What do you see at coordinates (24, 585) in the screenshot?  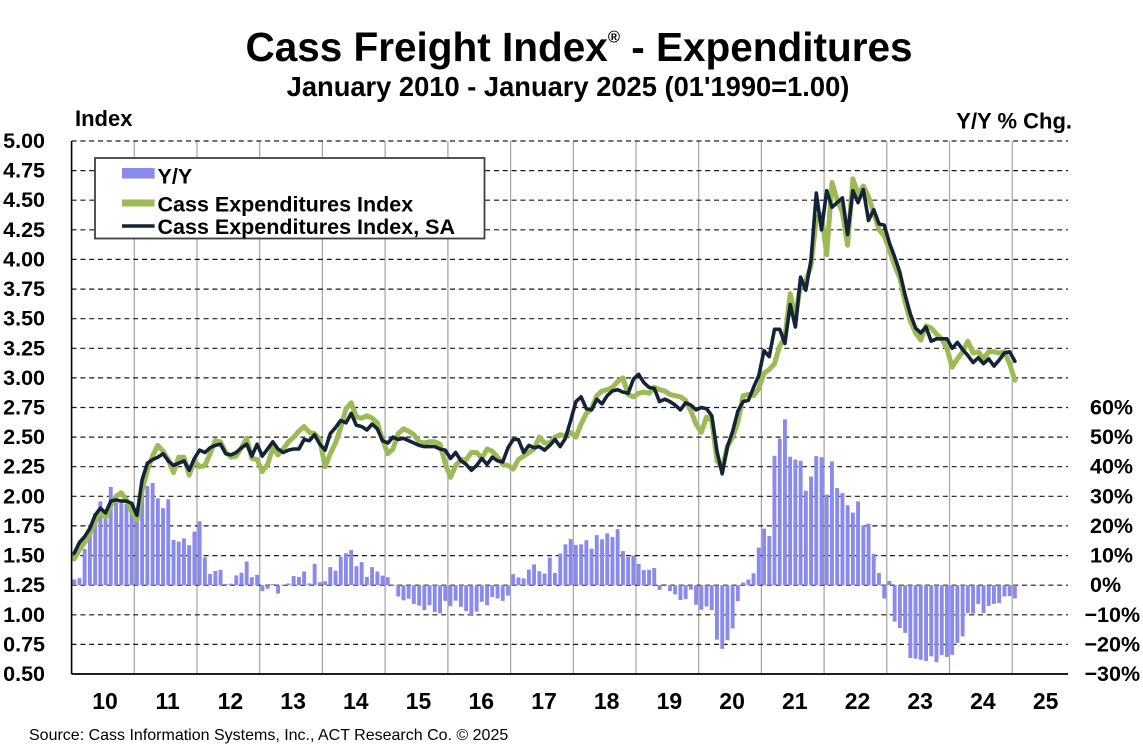 I see `svg-text: 1.25` at bounding box center [24, 585].